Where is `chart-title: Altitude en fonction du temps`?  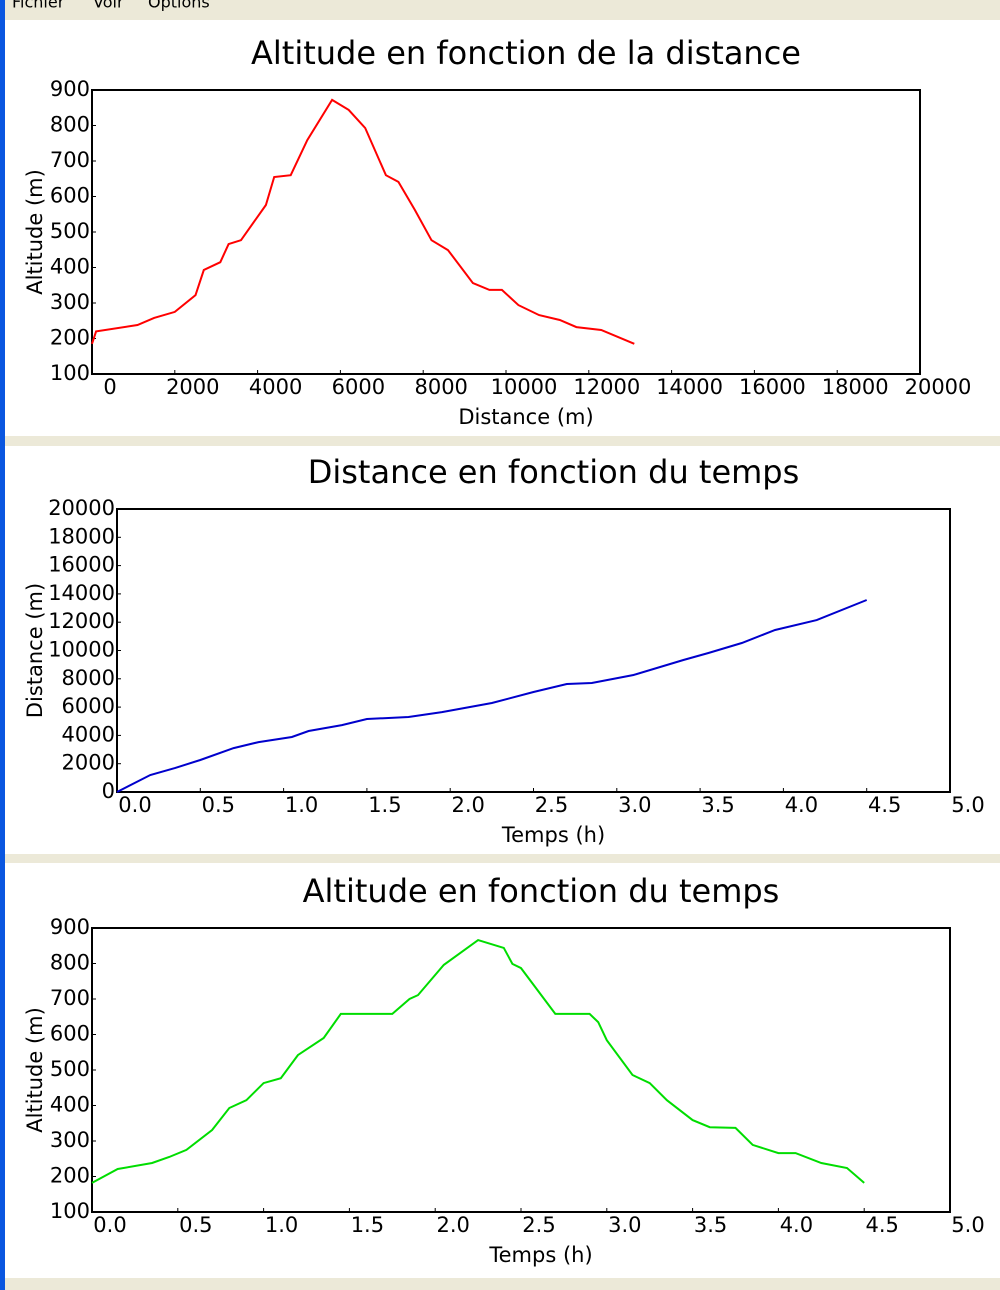
chart-title: Altitude en fonction du temps is located at coordinates (541, 891).